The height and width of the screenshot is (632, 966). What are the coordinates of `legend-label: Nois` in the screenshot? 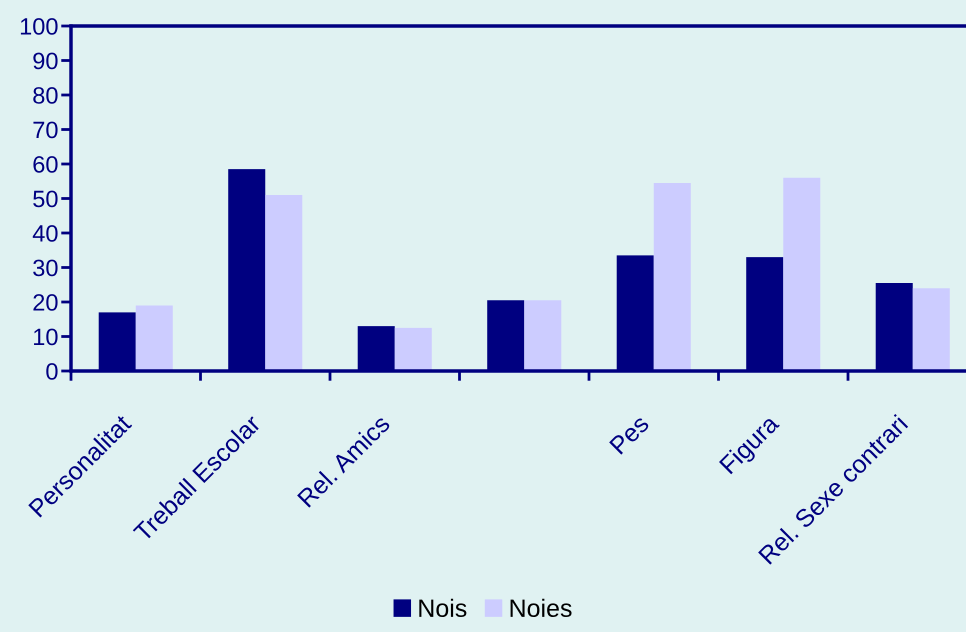 It's located at (442, 608).